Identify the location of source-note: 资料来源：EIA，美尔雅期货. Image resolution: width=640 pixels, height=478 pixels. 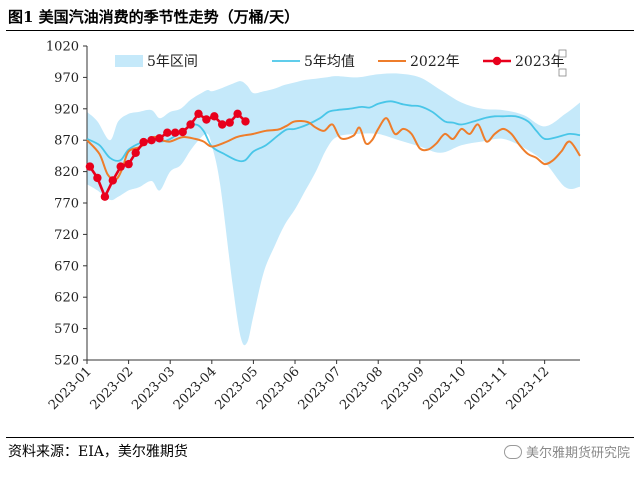
(98, 452).